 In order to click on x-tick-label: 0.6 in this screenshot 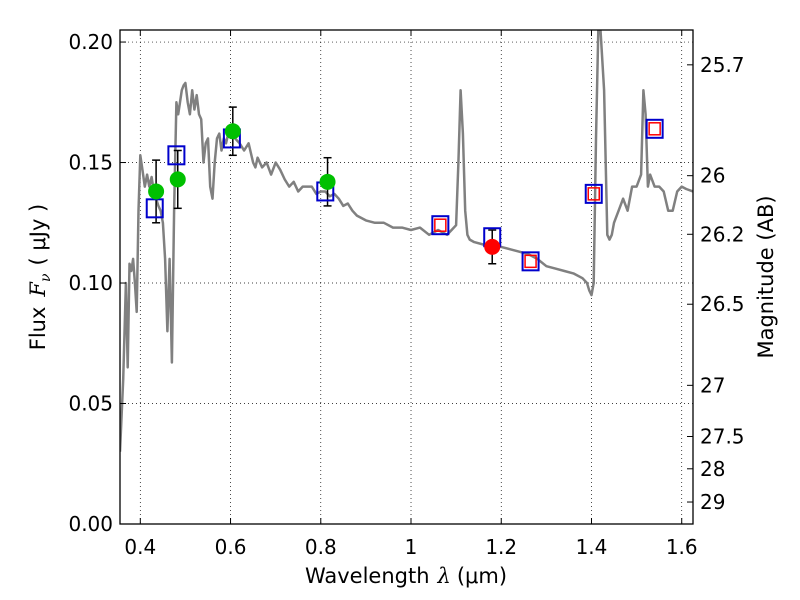, I will do `click(231, 547)`.